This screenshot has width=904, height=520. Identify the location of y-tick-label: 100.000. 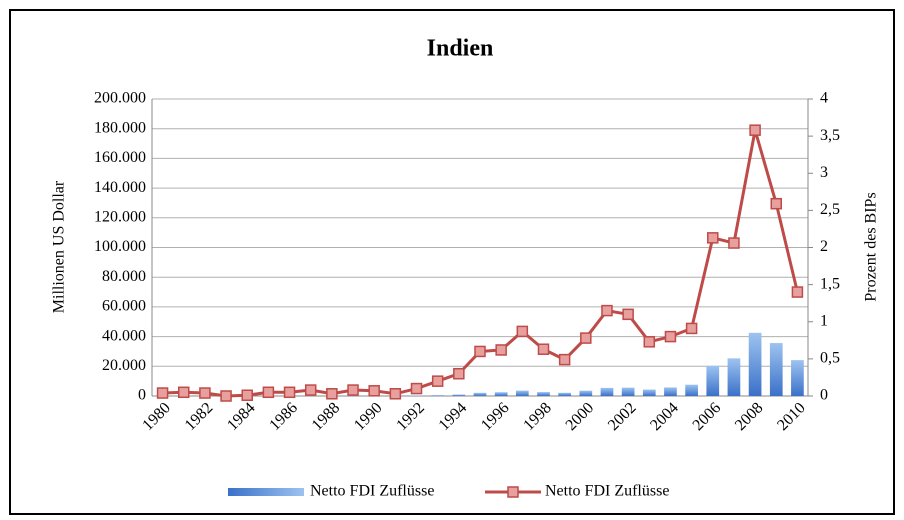
(120, 246).